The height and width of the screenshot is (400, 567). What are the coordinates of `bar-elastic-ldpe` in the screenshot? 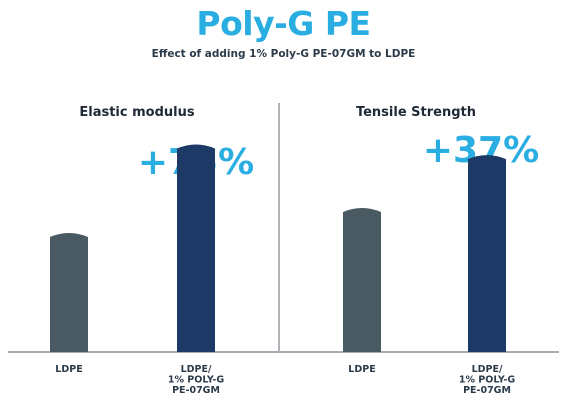 It's located at (69, 292).